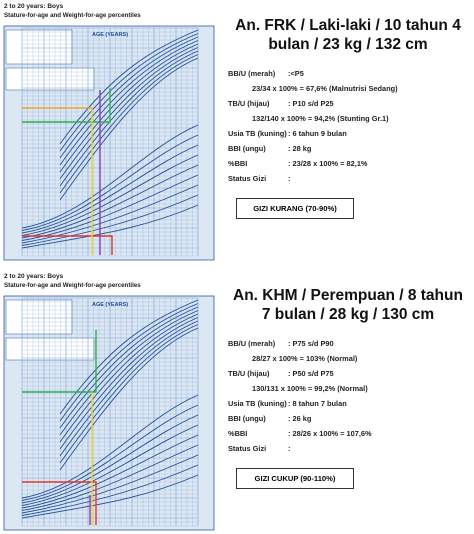  I want to click on row: 23/34 x 100% = 67,6% (Malnutrisi Sedang), so click(348, 88).